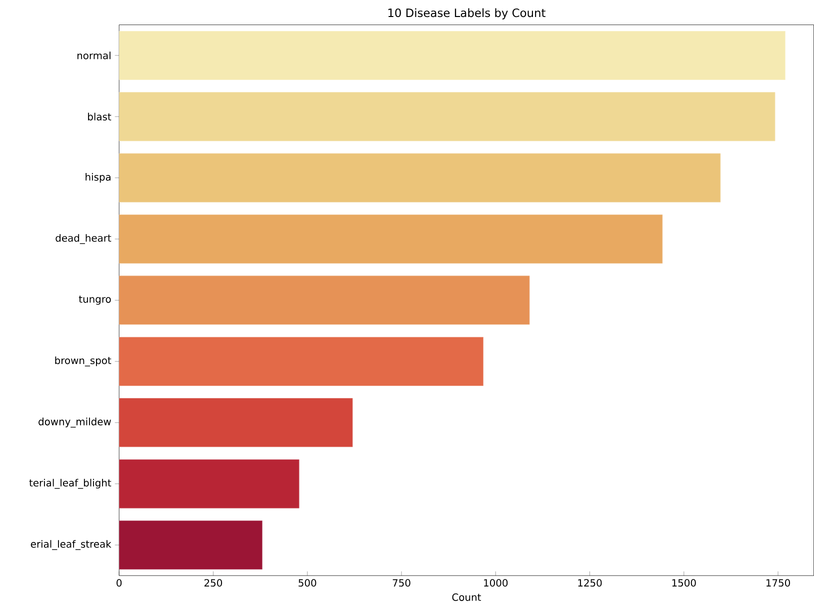 The image size is (814, 614). I want to click on x-tick-label: 1500, so click(684, 582).